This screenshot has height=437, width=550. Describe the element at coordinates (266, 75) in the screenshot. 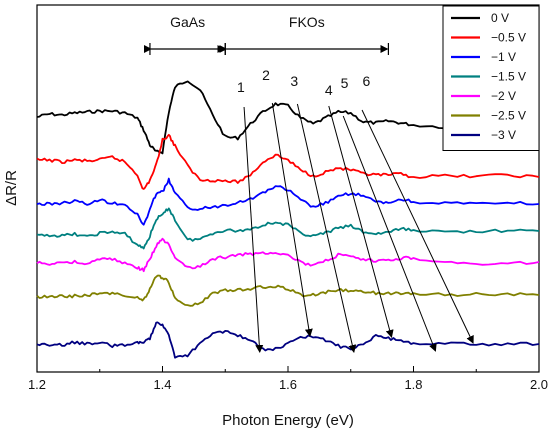

I see `fko-arrow-label: 2` at that location.